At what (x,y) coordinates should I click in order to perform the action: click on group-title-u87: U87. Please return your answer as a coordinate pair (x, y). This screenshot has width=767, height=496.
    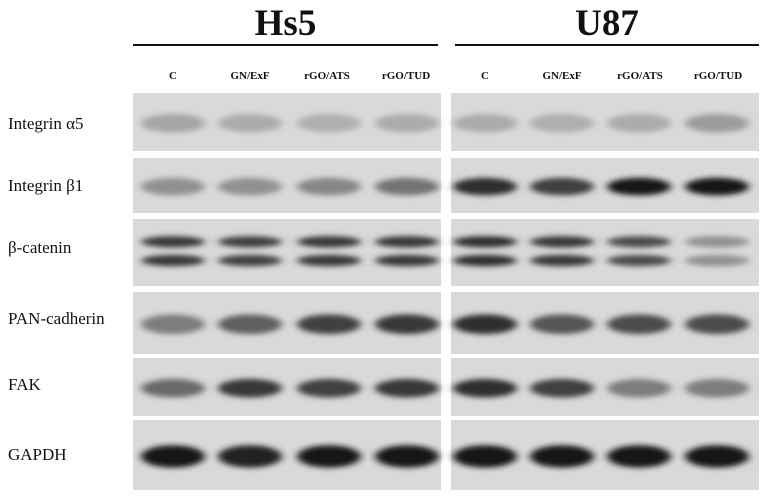
    Looking at the image, I should click on (607, 23).